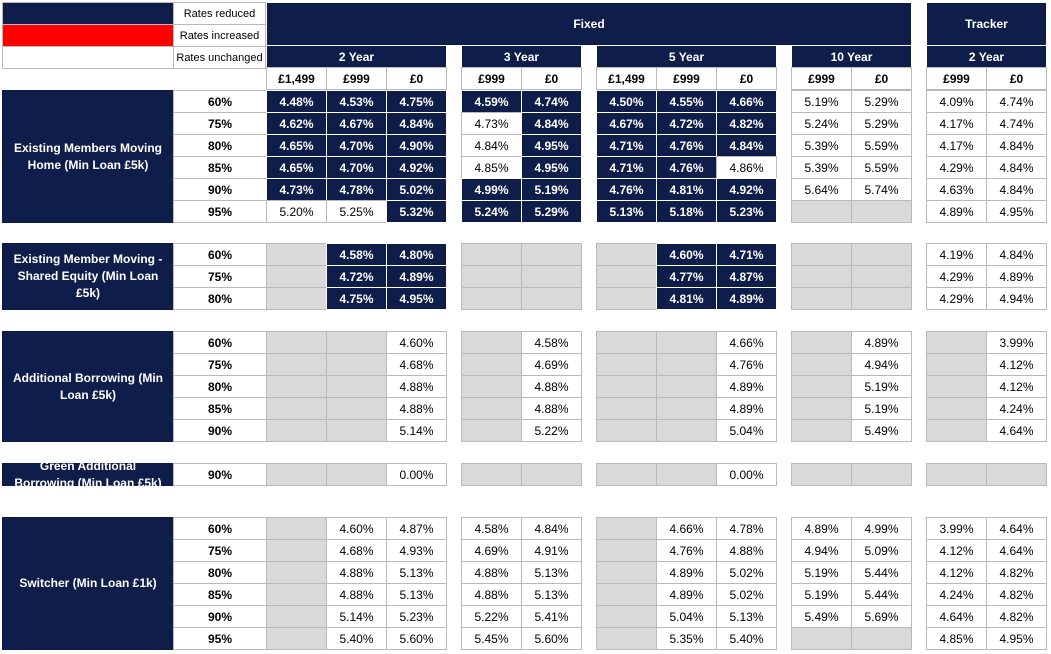 This screenshot has width=1051, height=654. Describe the element at coordinates (416, 550) in the screenshot. I see `rate-cell: 4.93%` at that location.